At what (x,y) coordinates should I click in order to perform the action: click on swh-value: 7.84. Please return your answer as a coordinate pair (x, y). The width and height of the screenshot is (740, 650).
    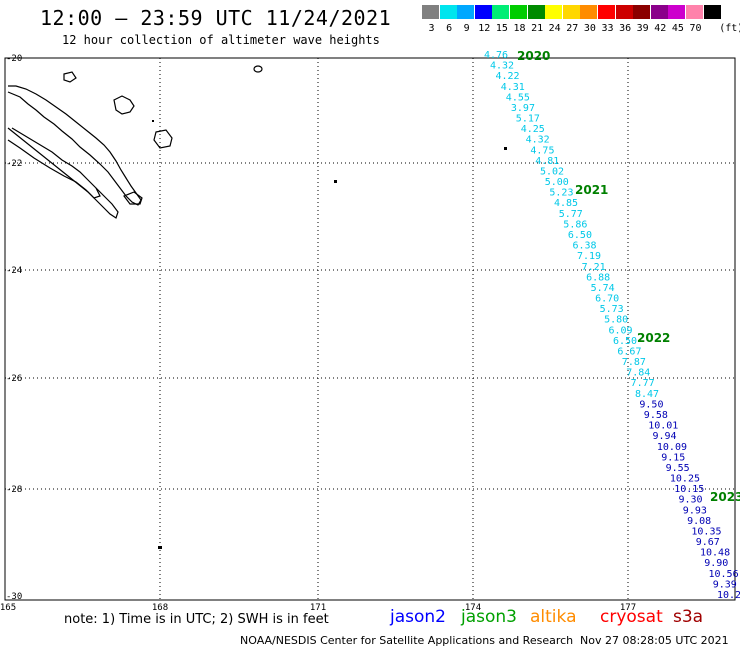
    Looking at the image, I should click on (638, 373).